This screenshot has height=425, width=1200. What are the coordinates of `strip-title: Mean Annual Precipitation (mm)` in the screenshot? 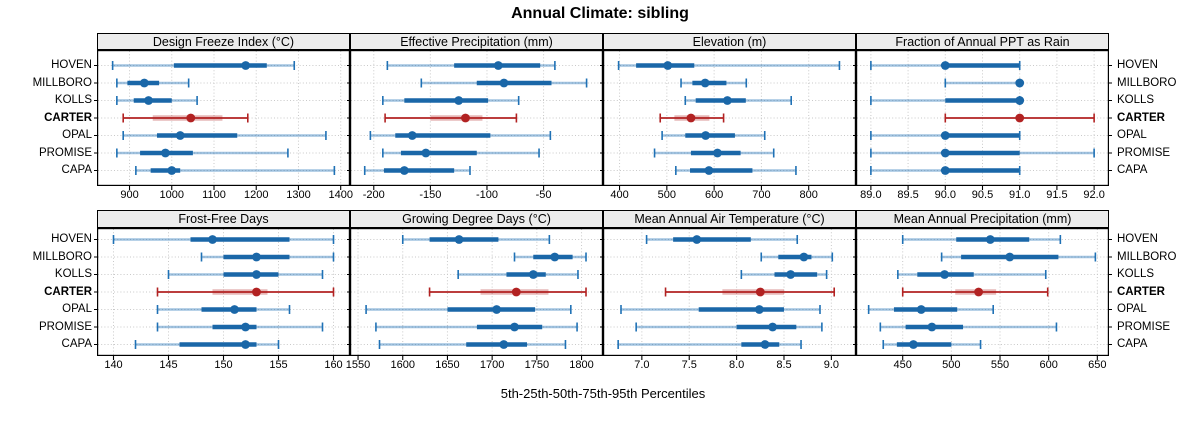 It's located at (982, 219).